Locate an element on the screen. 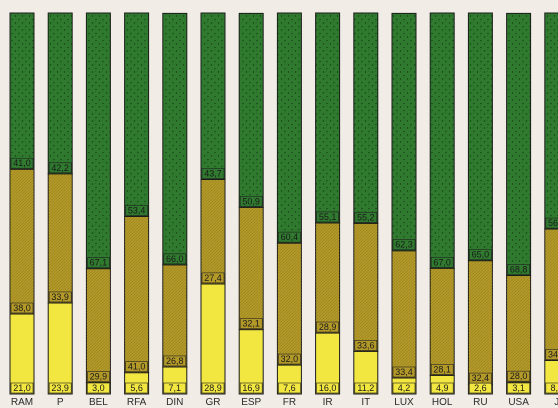 Image resolution: width=558 pixels, height=408 pixels. bar-hatch-fr is located at coordinates (289, 304).